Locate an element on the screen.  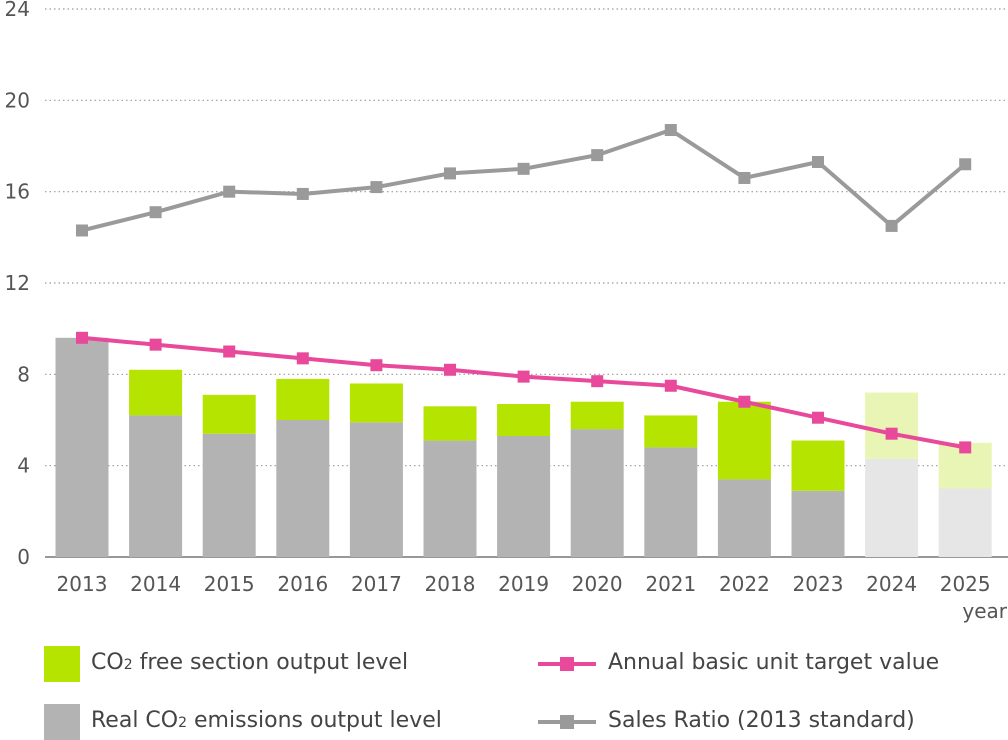
x-tick-label-2021: 2021 is located at coordinates (670, 584).